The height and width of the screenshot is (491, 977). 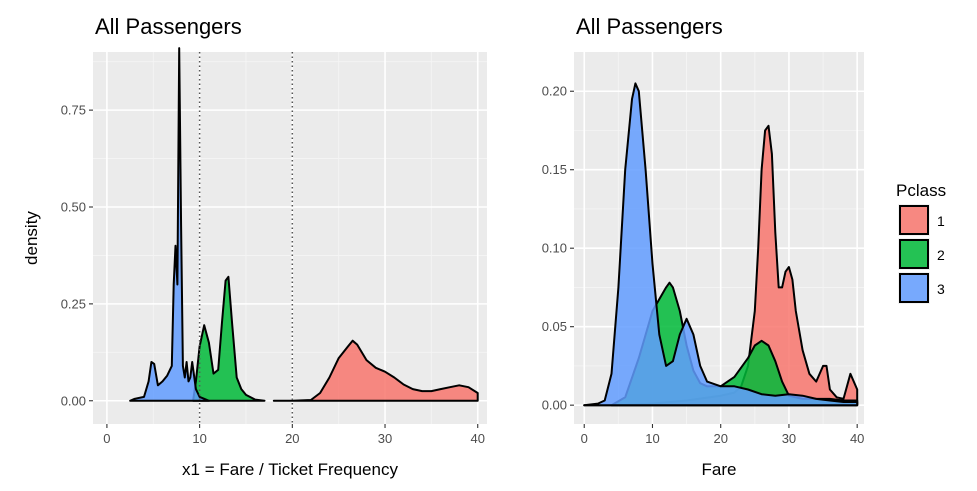 What do you see at coordinates (73, 207) in the screenshot?
I see `y-tick-label: 0.50` at bounding box center [73, 207].